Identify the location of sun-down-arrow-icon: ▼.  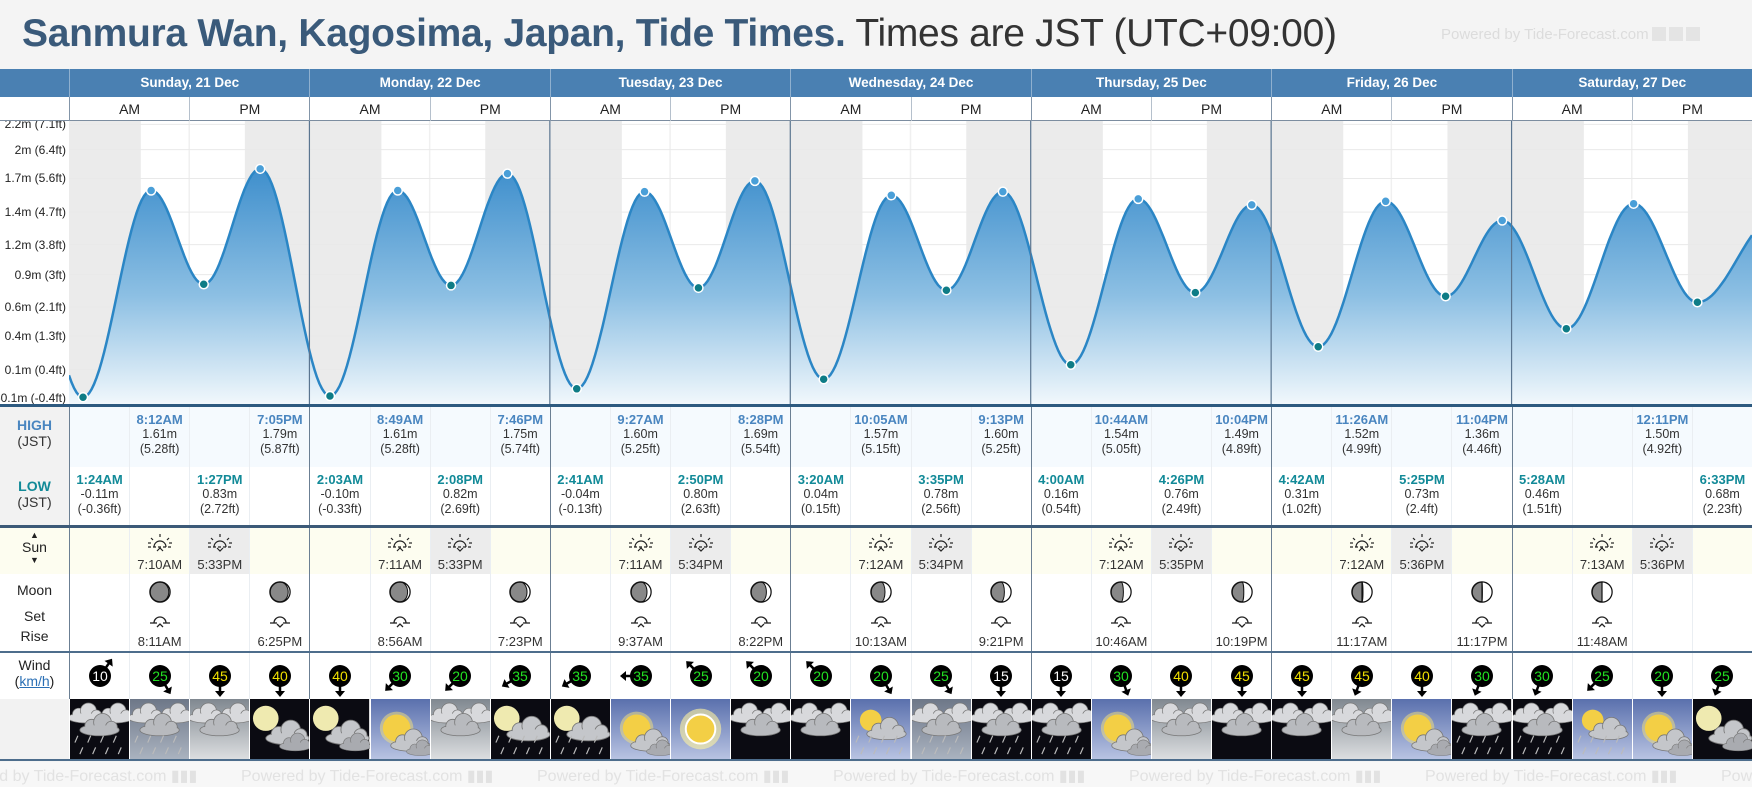
(34, 560).